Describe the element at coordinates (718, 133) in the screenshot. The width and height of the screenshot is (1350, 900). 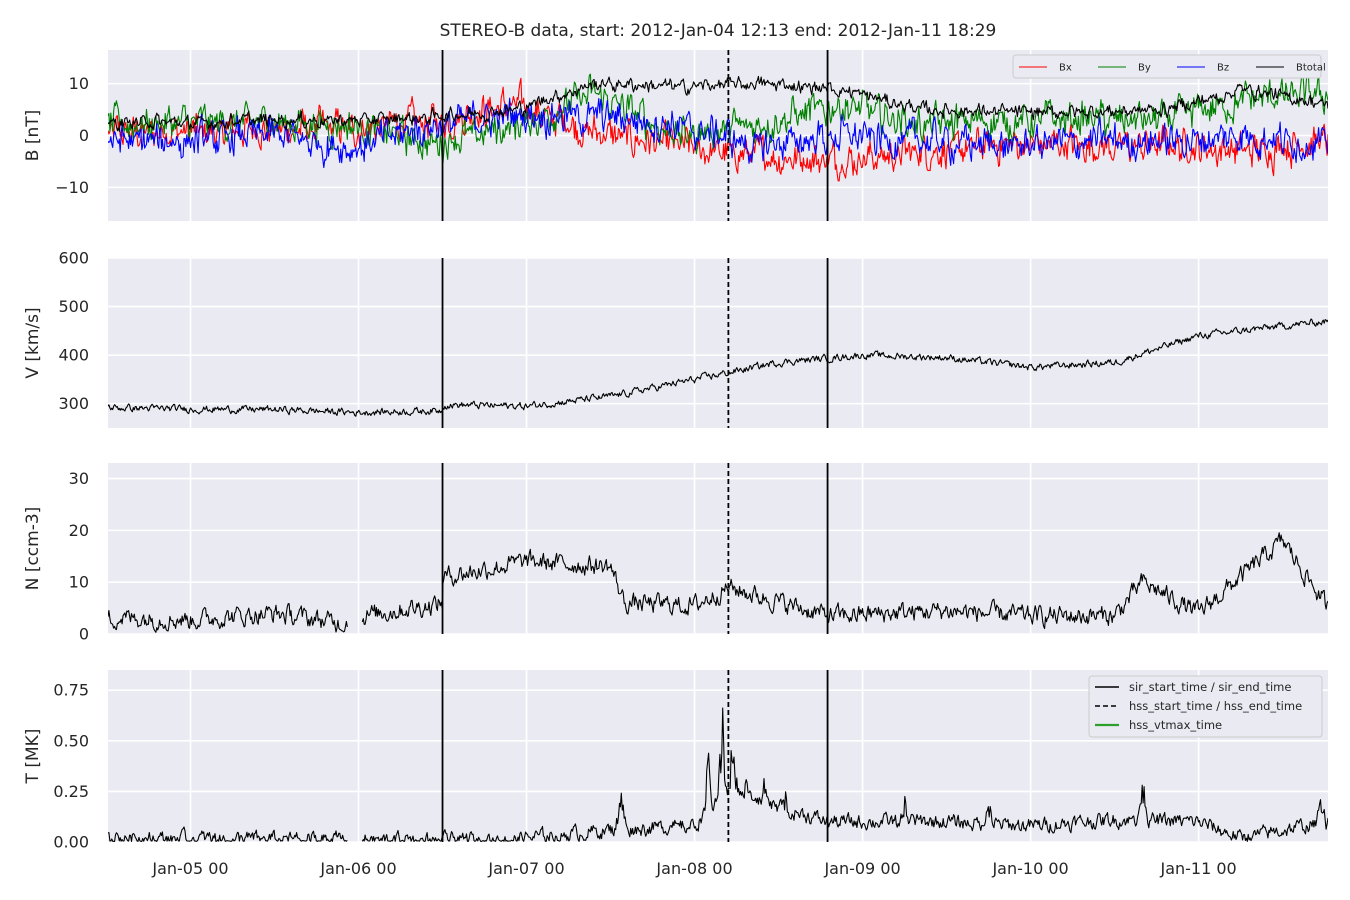
I see `series-line-bz` at that location.